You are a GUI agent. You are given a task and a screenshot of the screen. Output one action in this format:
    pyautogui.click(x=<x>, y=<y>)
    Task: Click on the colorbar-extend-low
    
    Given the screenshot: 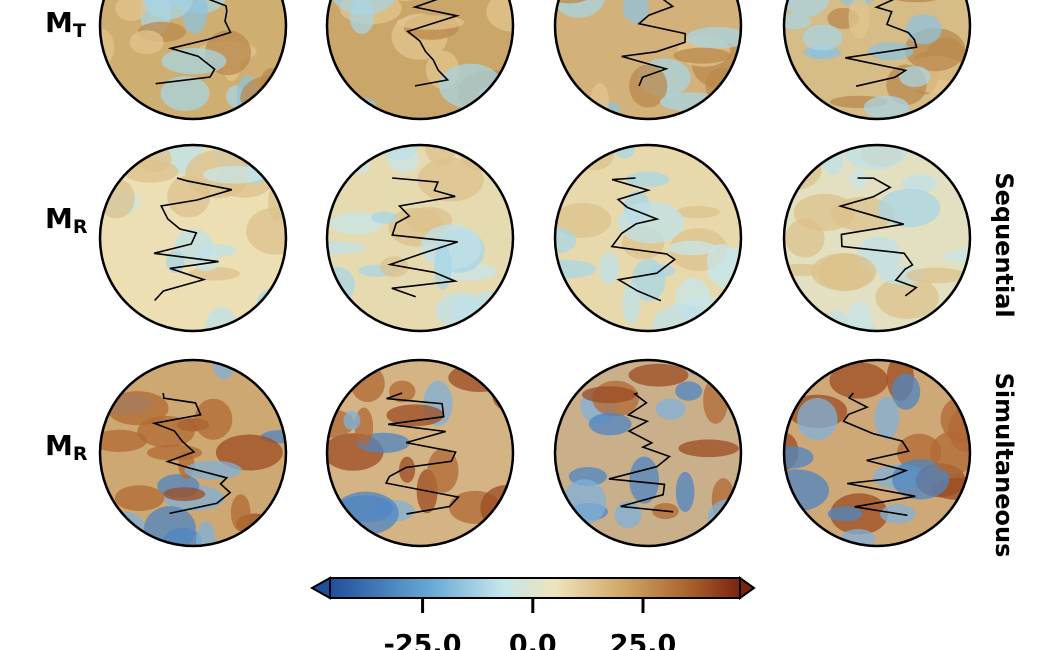 What is the action you would take?
    pyautogui.click(x=320, y=588)
    